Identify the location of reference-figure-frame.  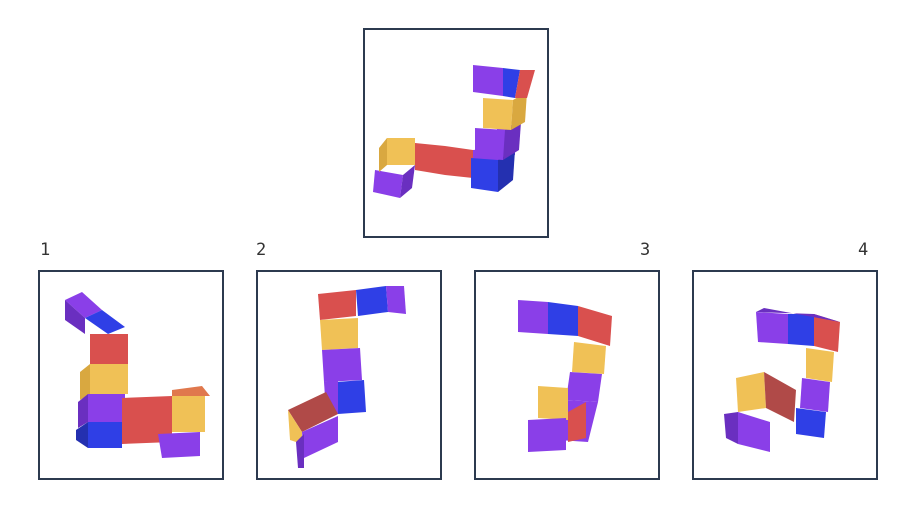
(456, 133).